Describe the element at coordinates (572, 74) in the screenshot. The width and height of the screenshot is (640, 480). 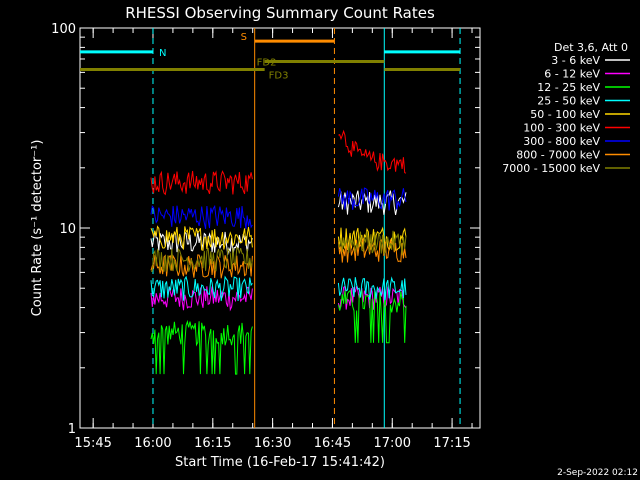
I see `legend-entry-label: 6 - 12 keV` at that location.